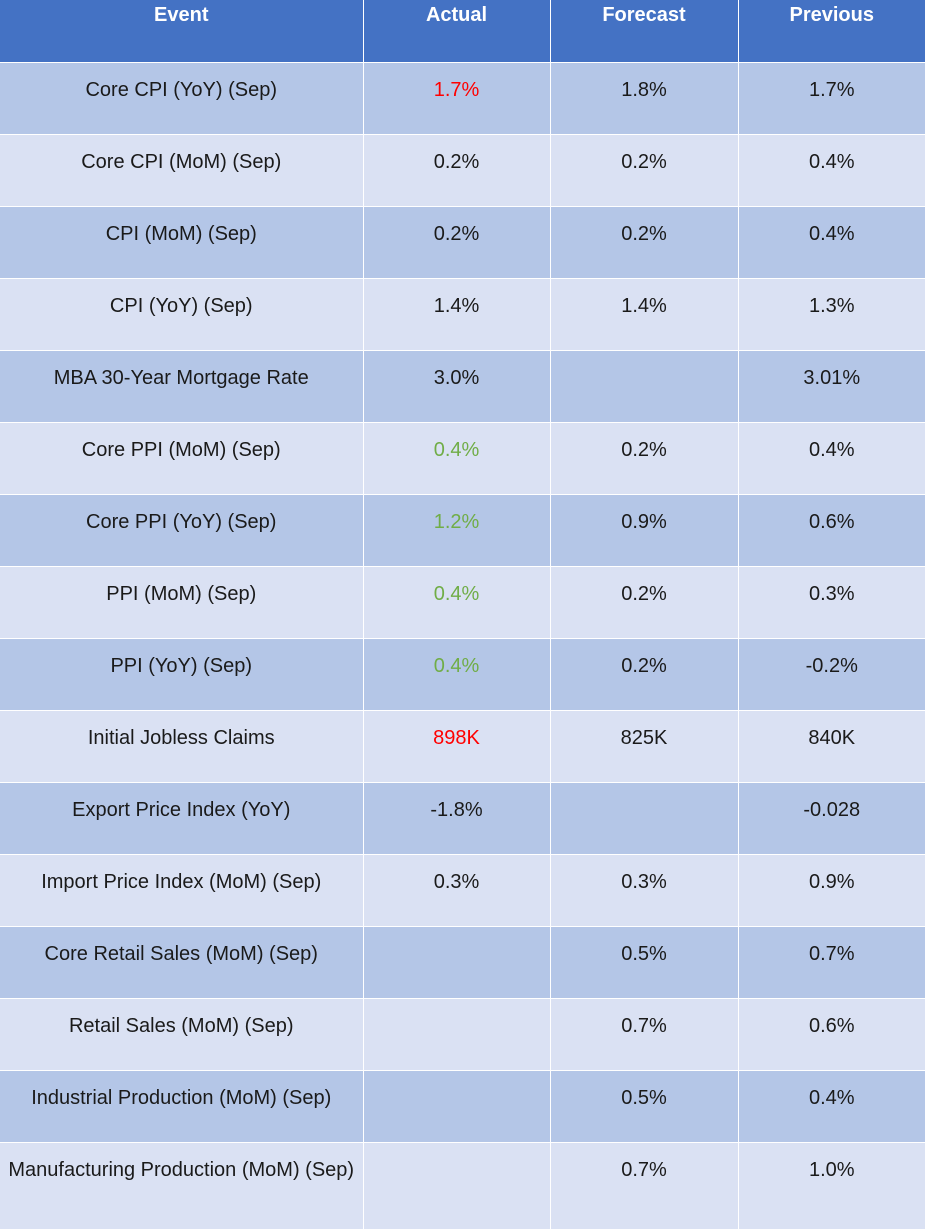 This screenshot has width=926, height=1229. I want to click on table-row: CPI (MoM) (Sep) 0.2% 0.2% 0.4%, so click(462, 241).